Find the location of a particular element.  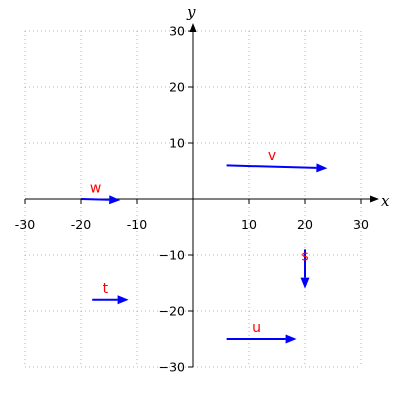

vector-s: s is located at coordinates (305, 268).